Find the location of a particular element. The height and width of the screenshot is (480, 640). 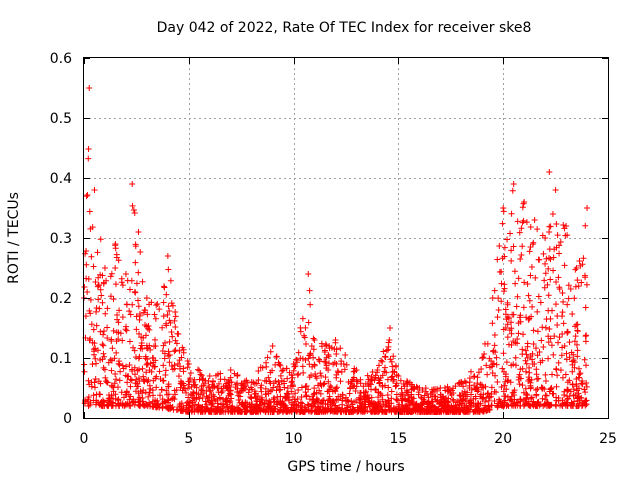

y-tick-label: 0.6 is located at coordinates (61, 59).